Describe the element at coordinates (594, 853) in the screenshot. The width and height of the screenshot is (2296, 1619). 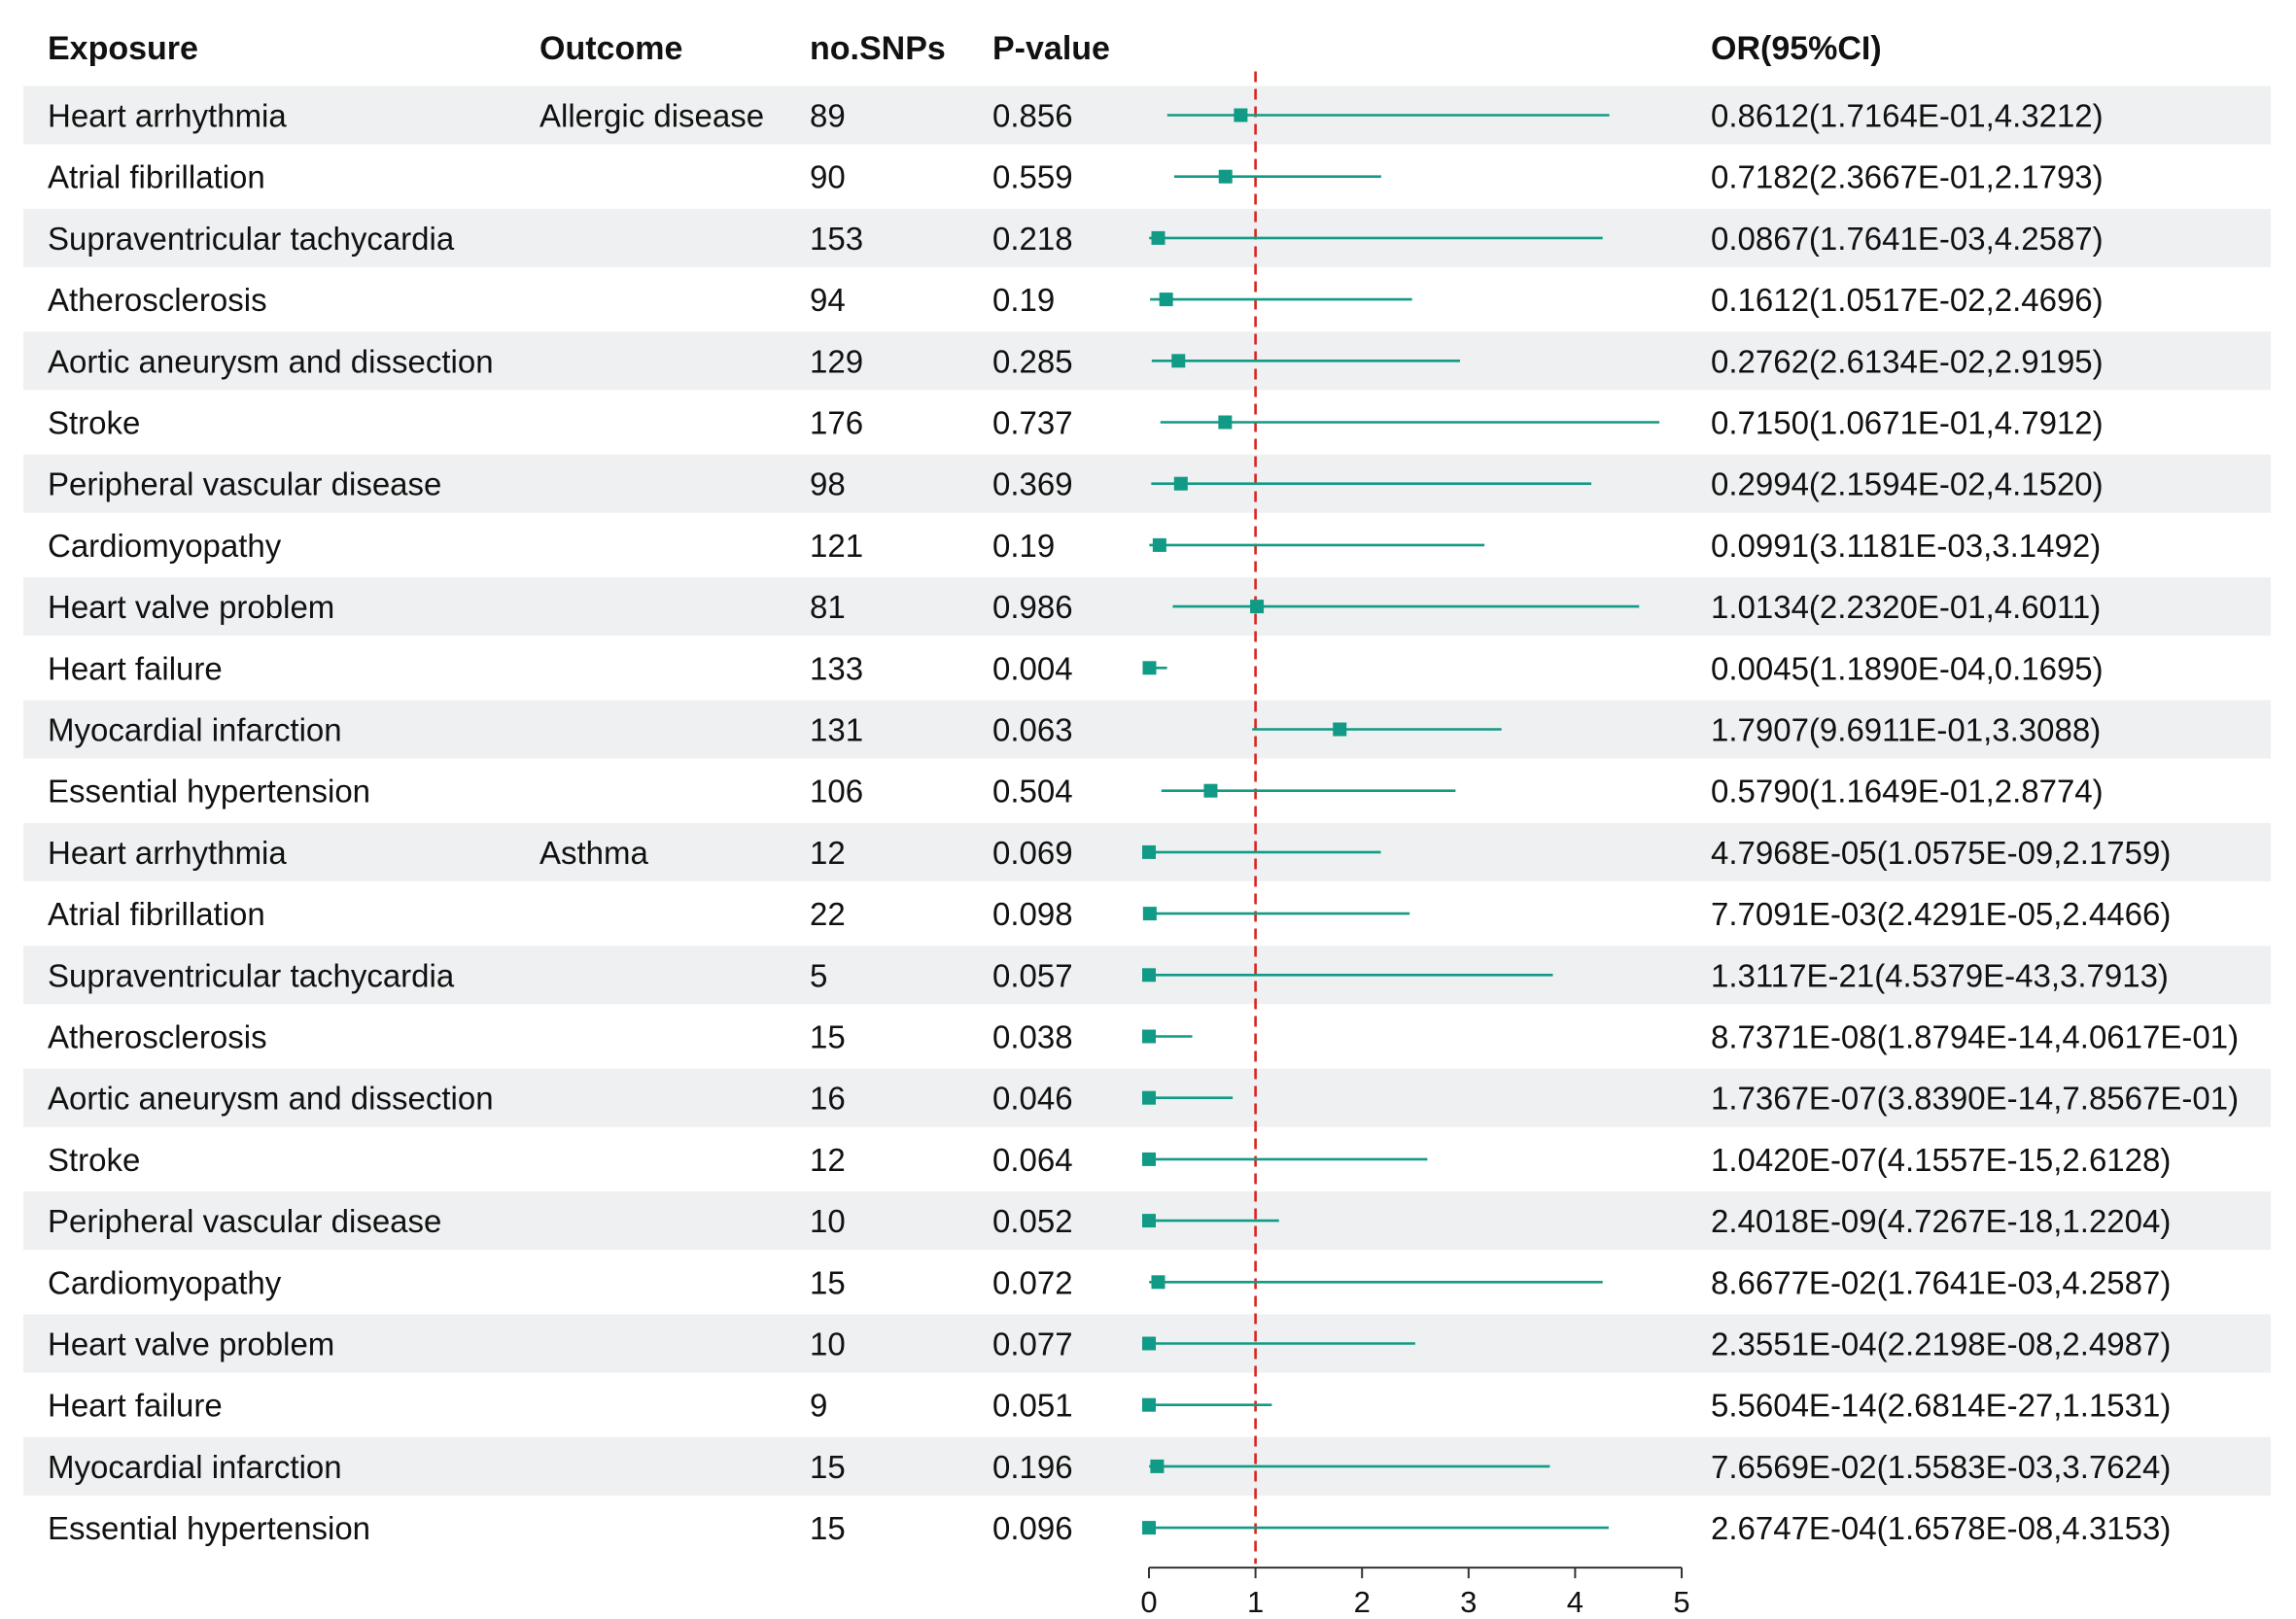
I see `outcome-cell: Asthma` at that location.